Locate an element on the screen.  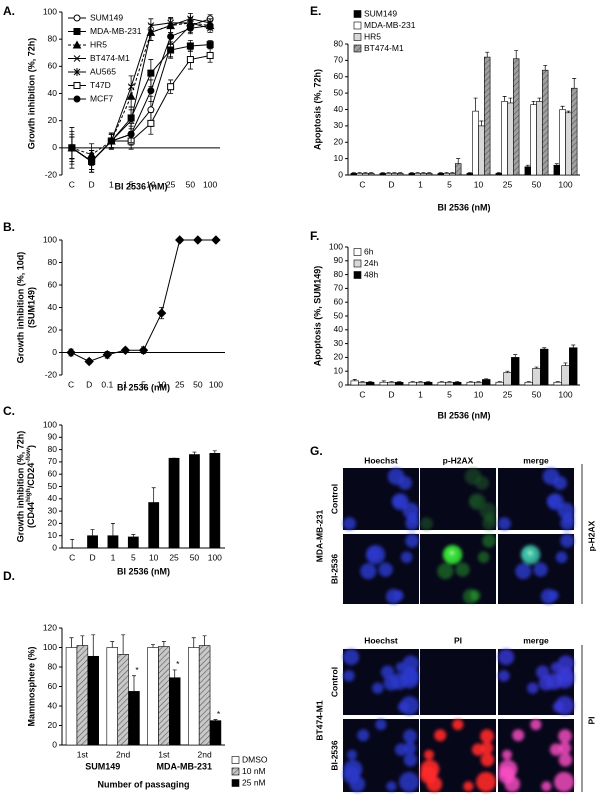
panel-label: A. is located at coordinates (9, 11).